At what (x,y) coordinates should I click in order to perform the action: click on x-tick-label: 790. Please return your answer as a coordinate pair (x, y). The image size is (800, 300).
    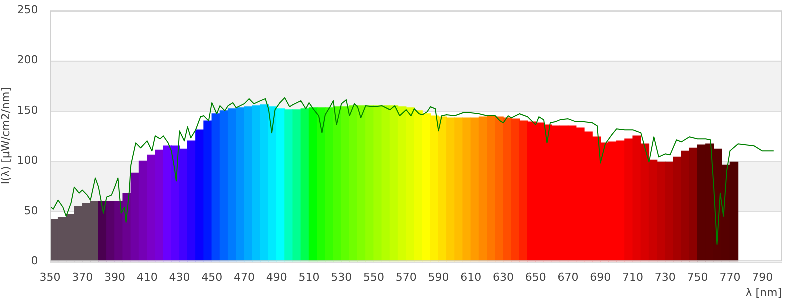
    Looking at the image, I should click on (763, 277).